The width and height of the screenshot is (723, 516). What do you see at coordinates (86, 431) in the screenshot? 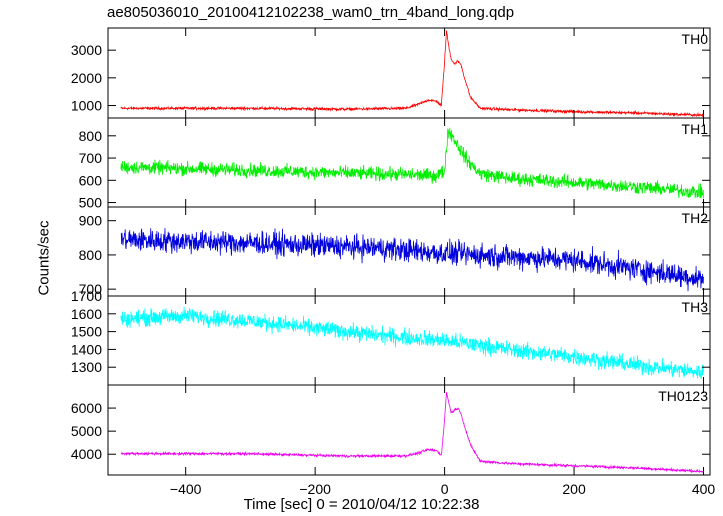
I see `y-tick-label-th0123-5000: 5000` at bounding box center [86, 431].